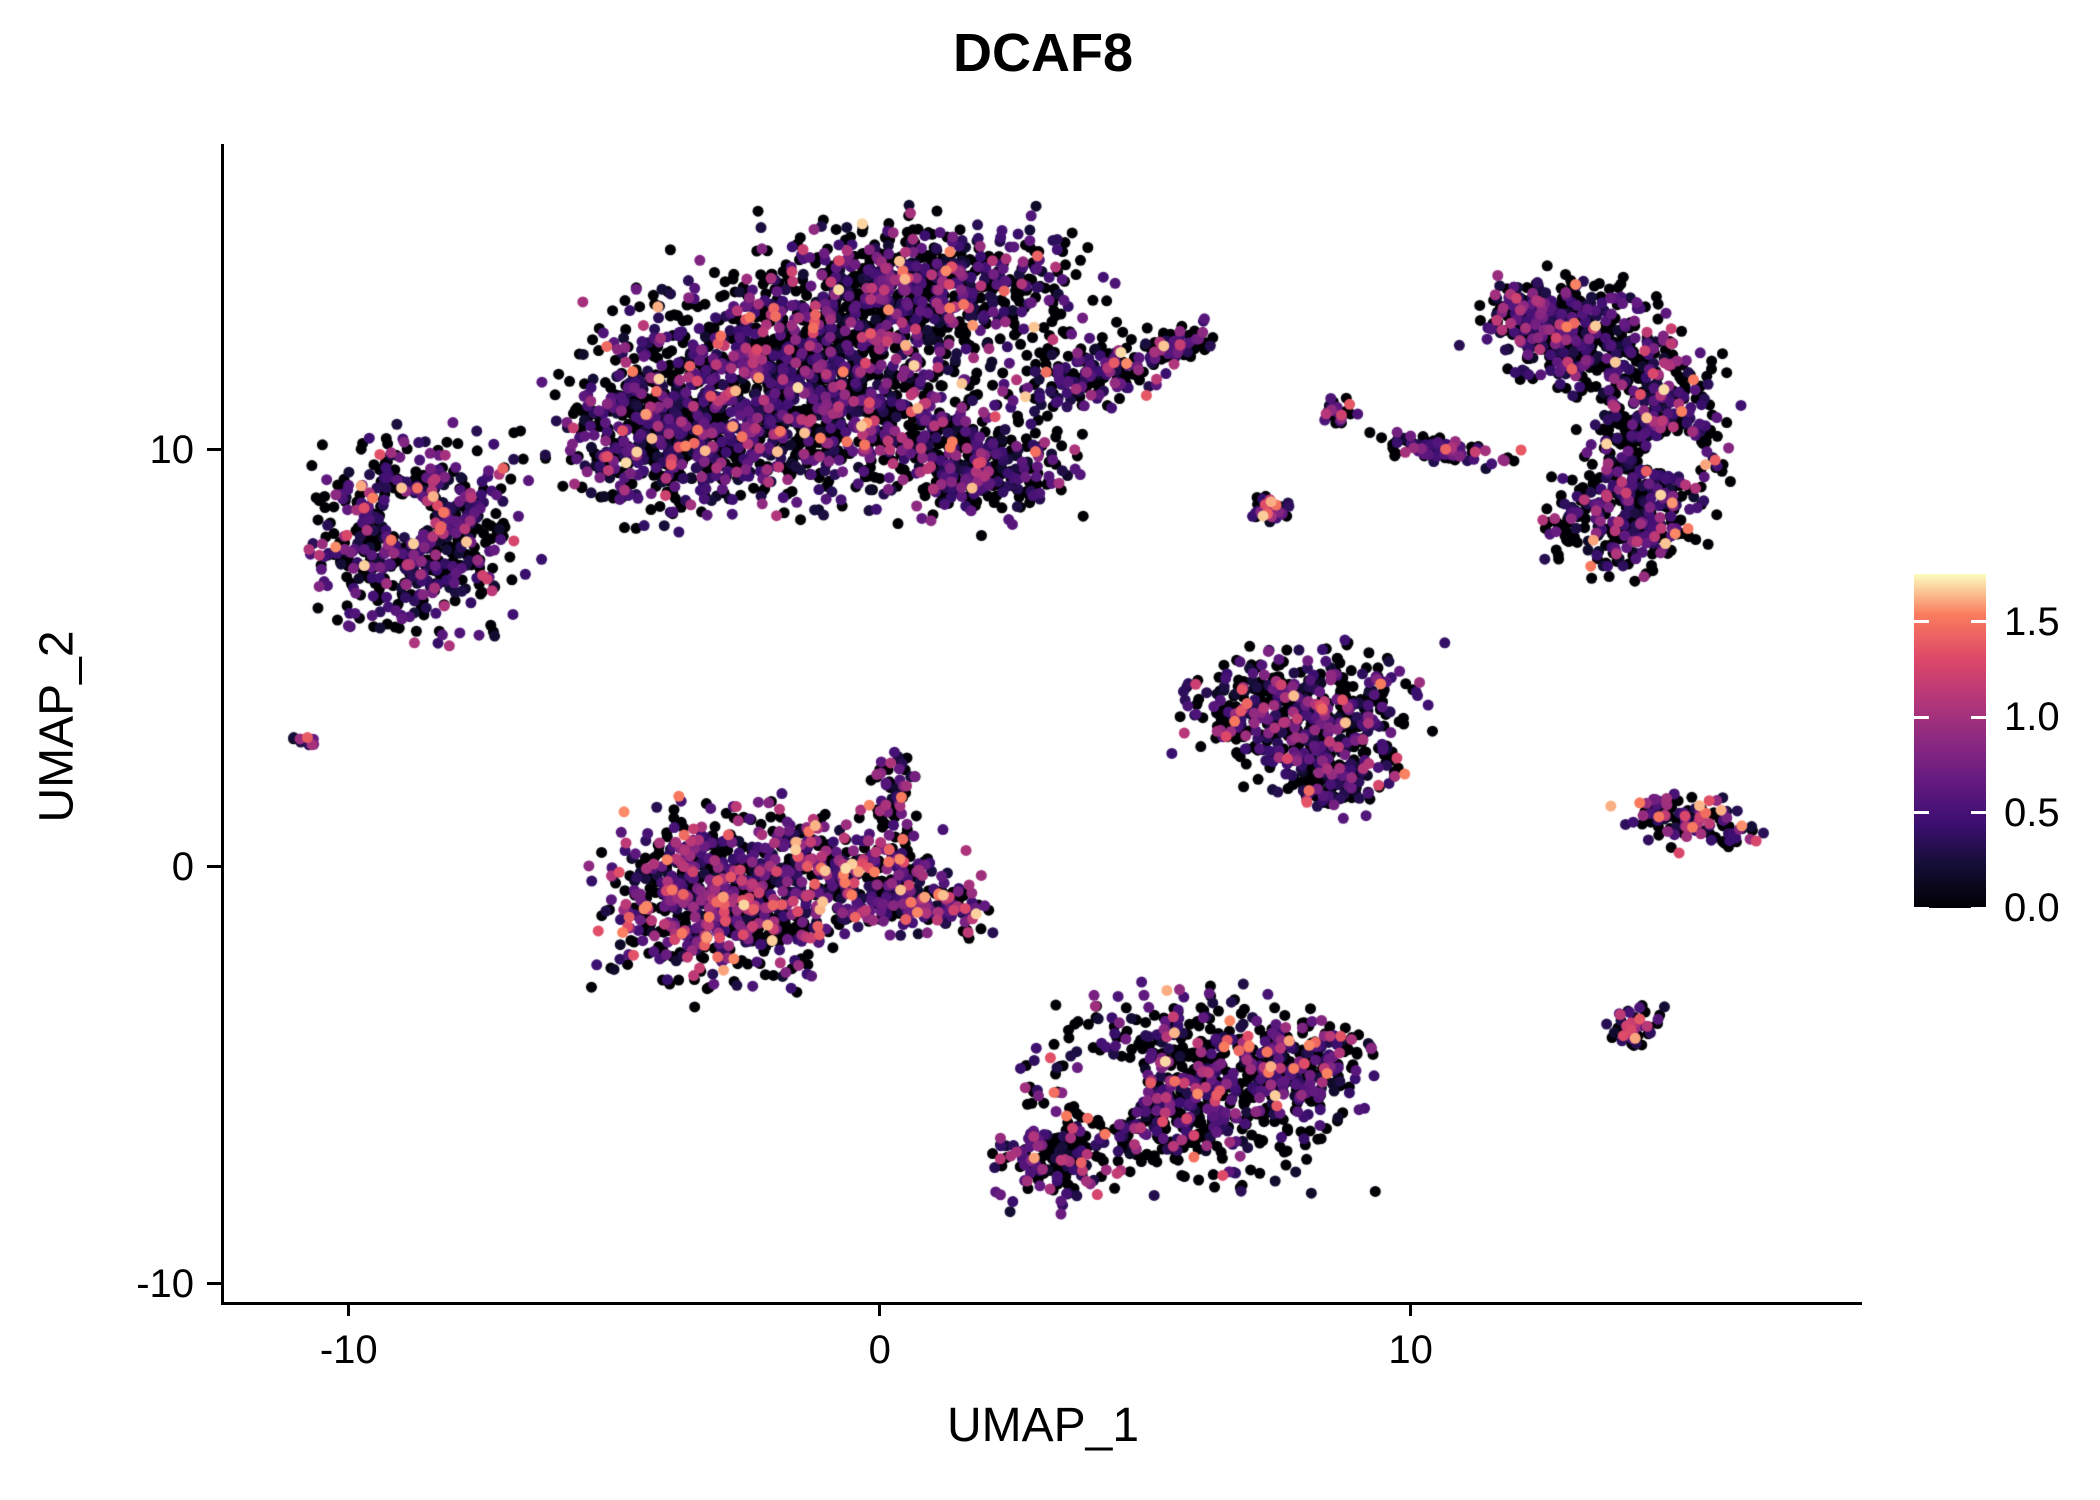  Describe the element at coordinates (182, 866) in the screenshot. I see `y-tick-label: 0` at that location.